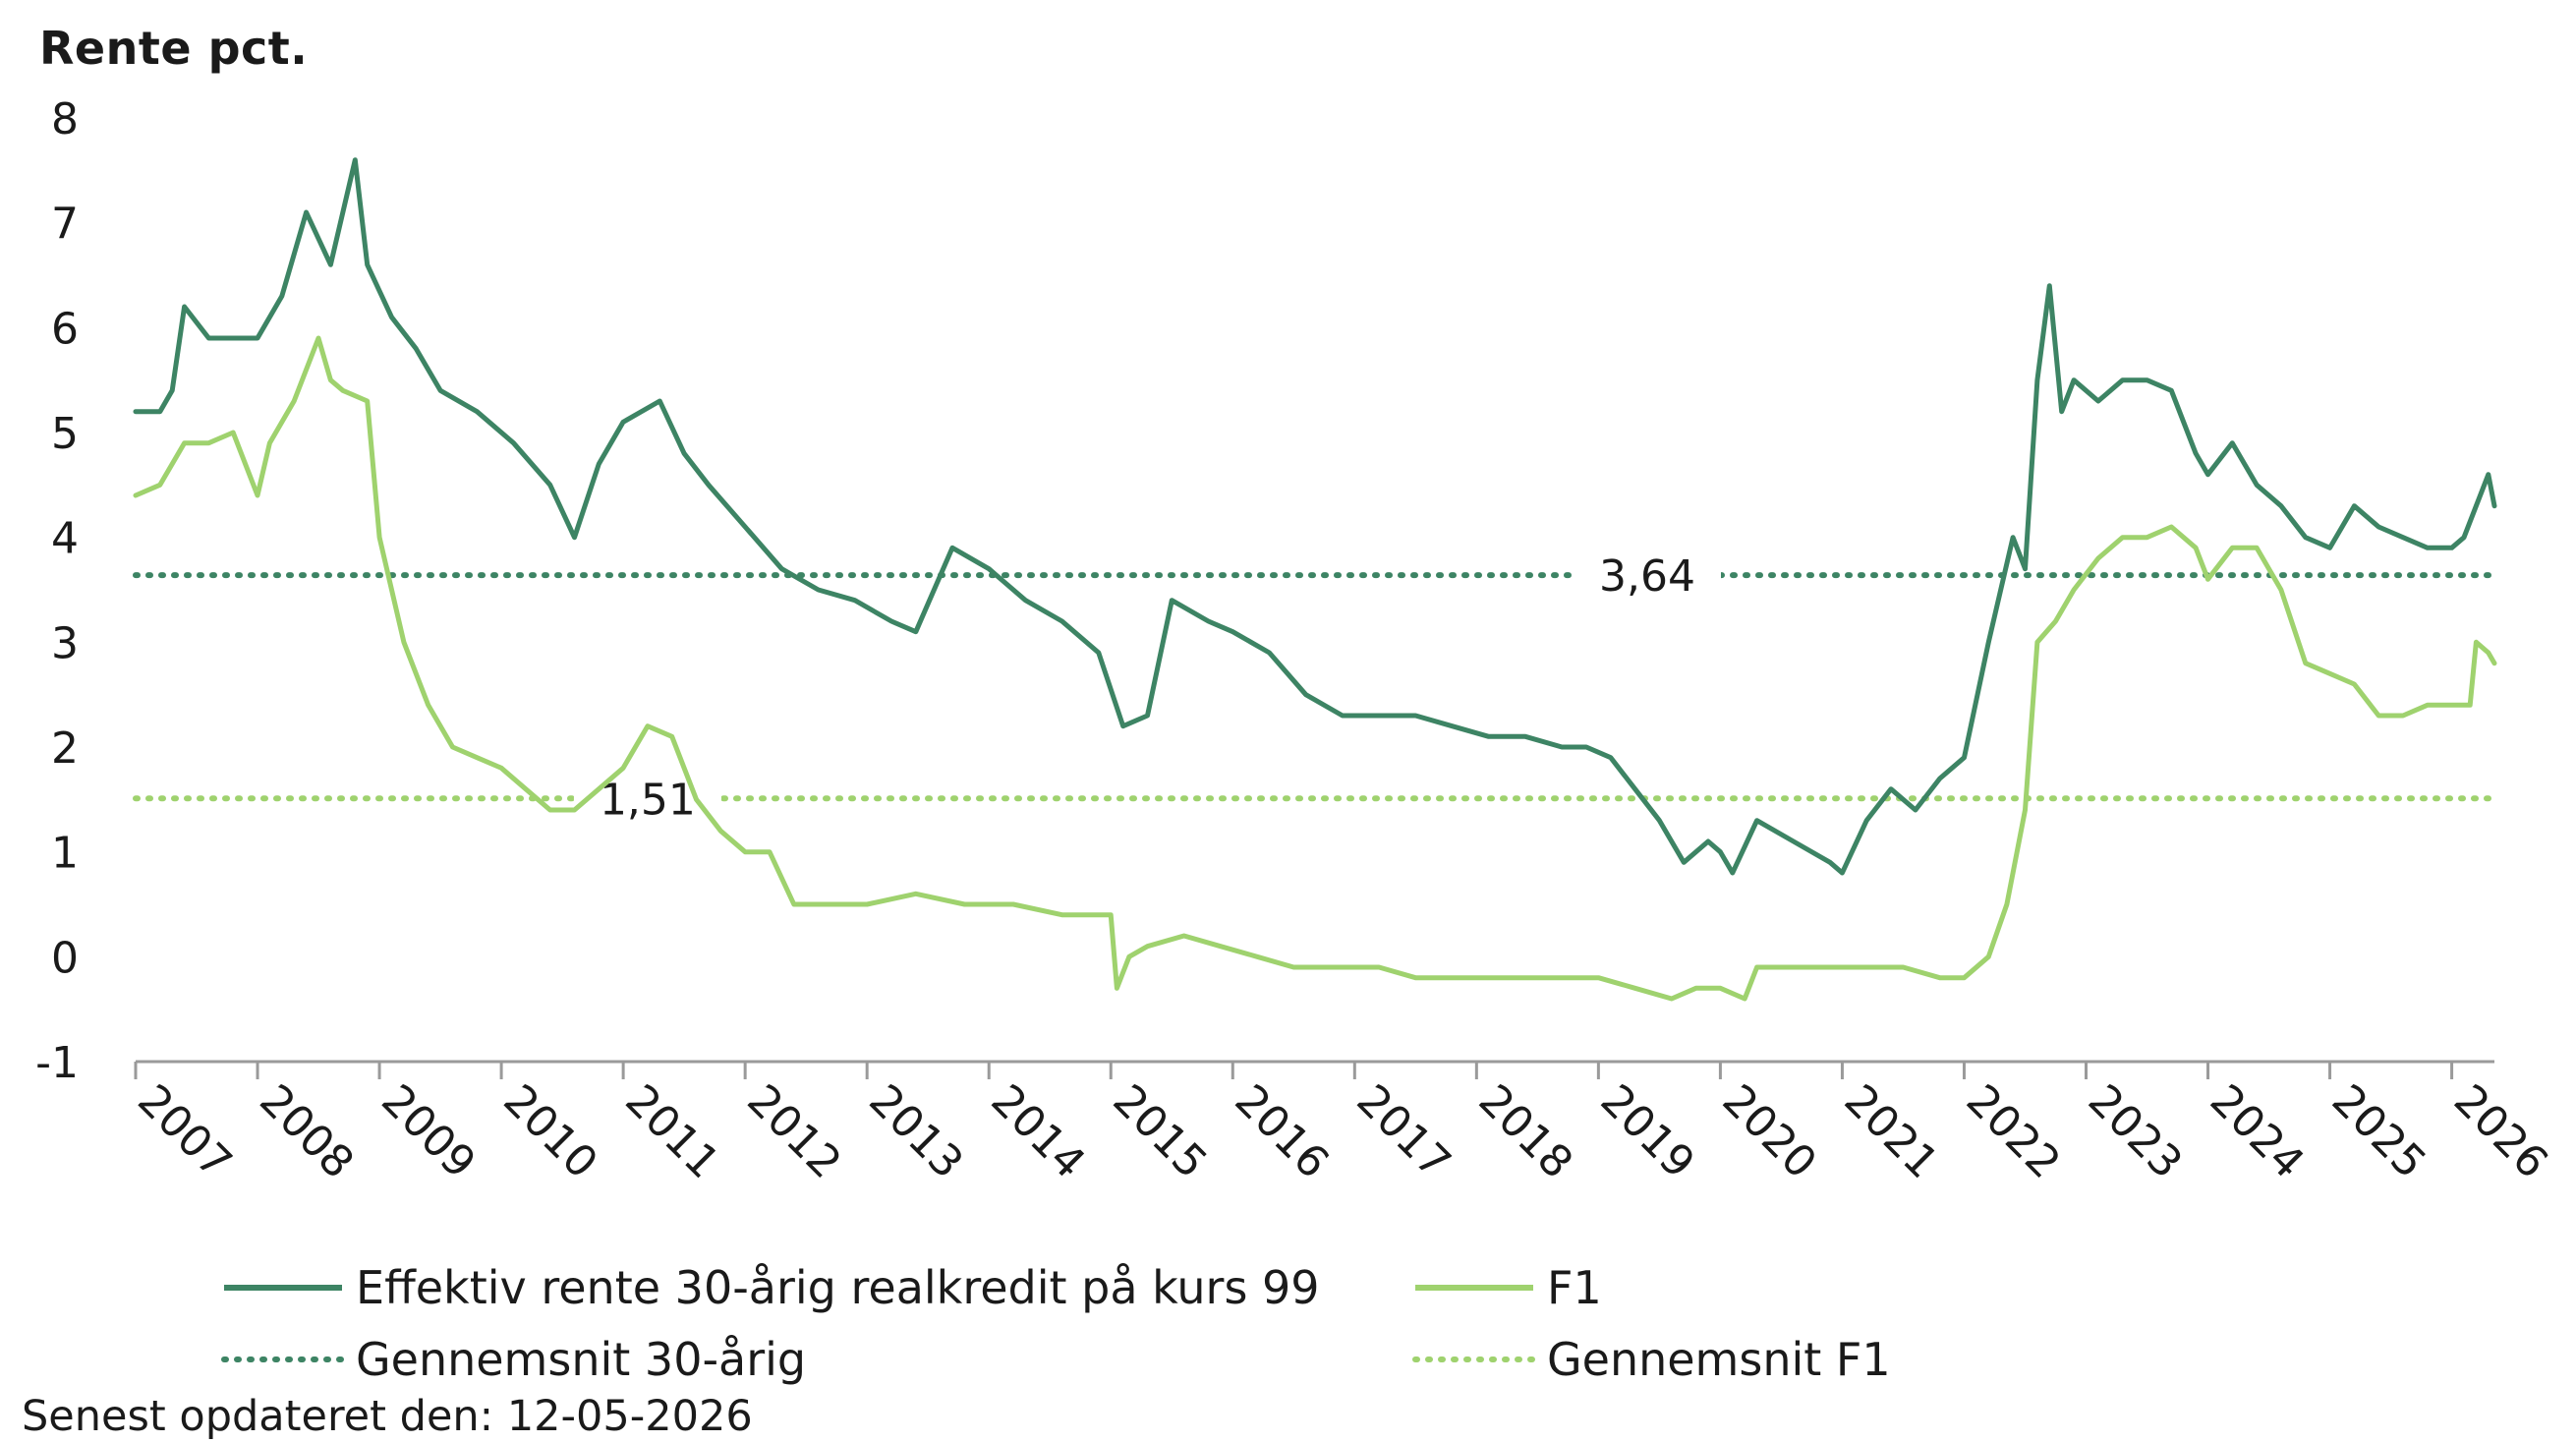  I want to click on y-tick-label: -1, so click(57, 1063).